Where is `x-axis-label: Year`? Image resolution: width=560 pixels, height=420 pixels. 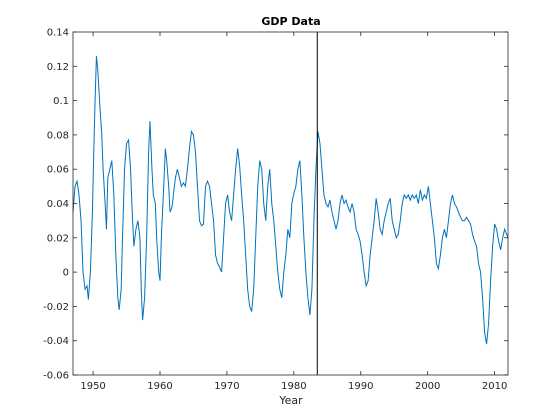
x-axis-label: Year is located at coordinates (290, 400).